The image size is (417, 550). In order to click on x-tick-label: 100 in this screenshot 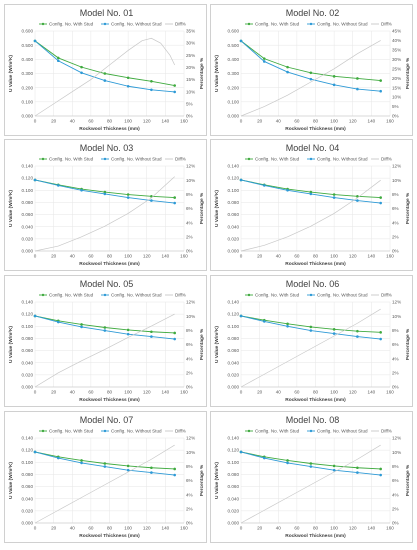, I will do `click(128, 256)`.